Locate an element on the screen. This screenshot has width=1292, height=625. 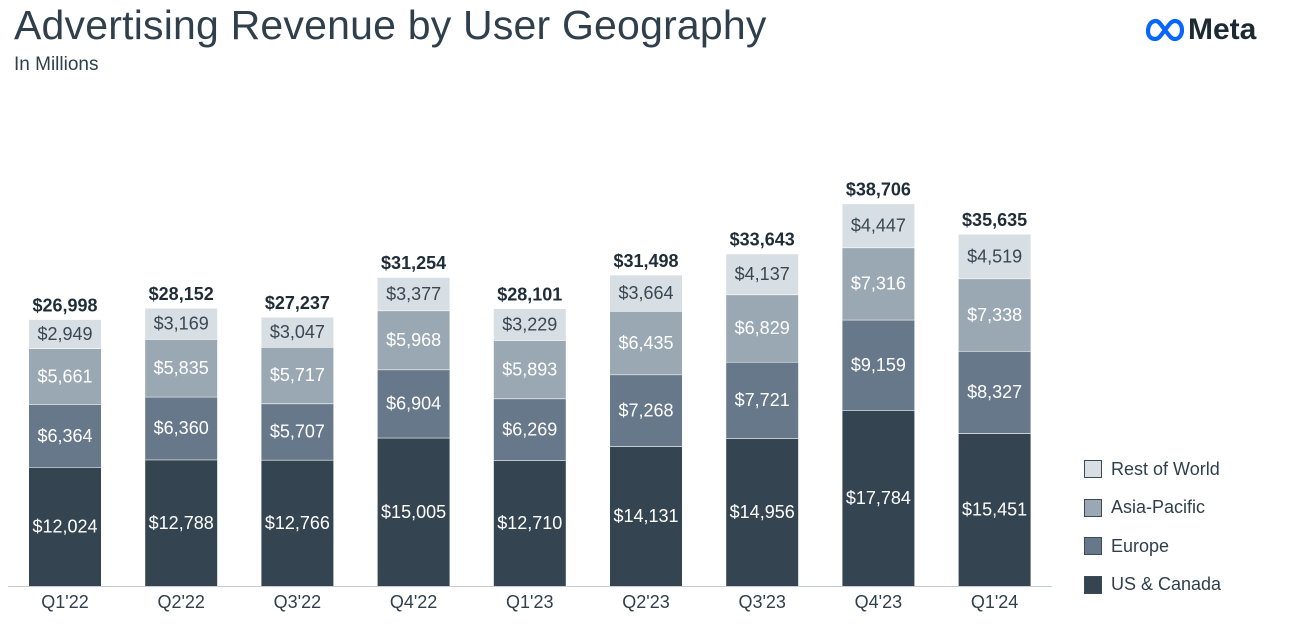
x-axis-tick-label: Q1'23 is located at coordinates (529, 602).